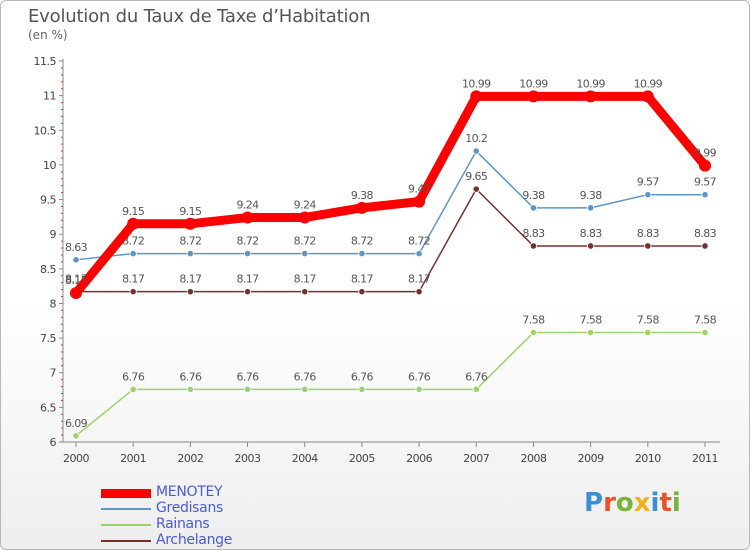  I want to click on y-tick-label: 6, so click(53, 442).